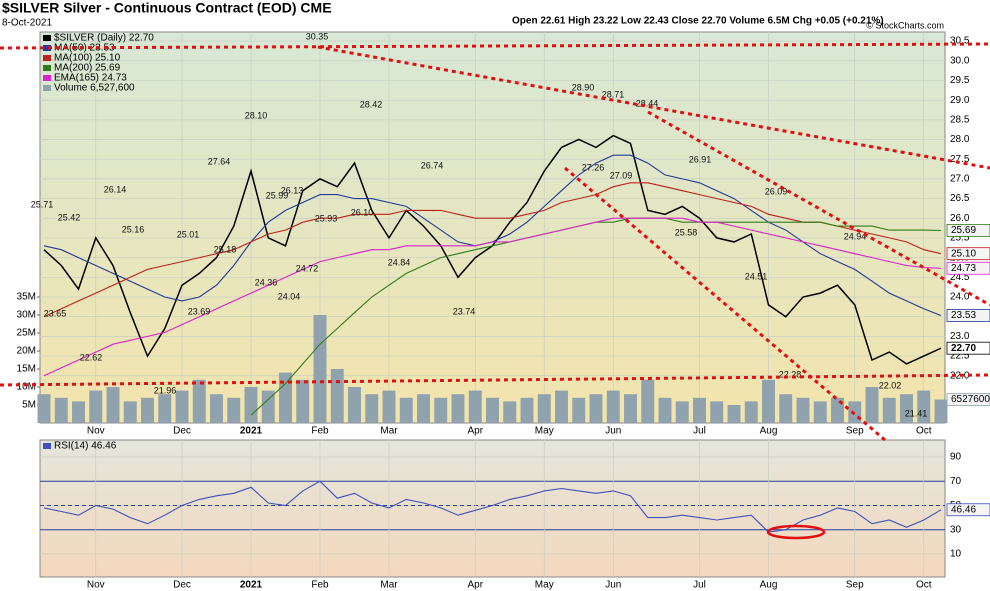 The image size is (990, 591). I want to click on chart-date: 8-Oct-2021, so click(27, 23).